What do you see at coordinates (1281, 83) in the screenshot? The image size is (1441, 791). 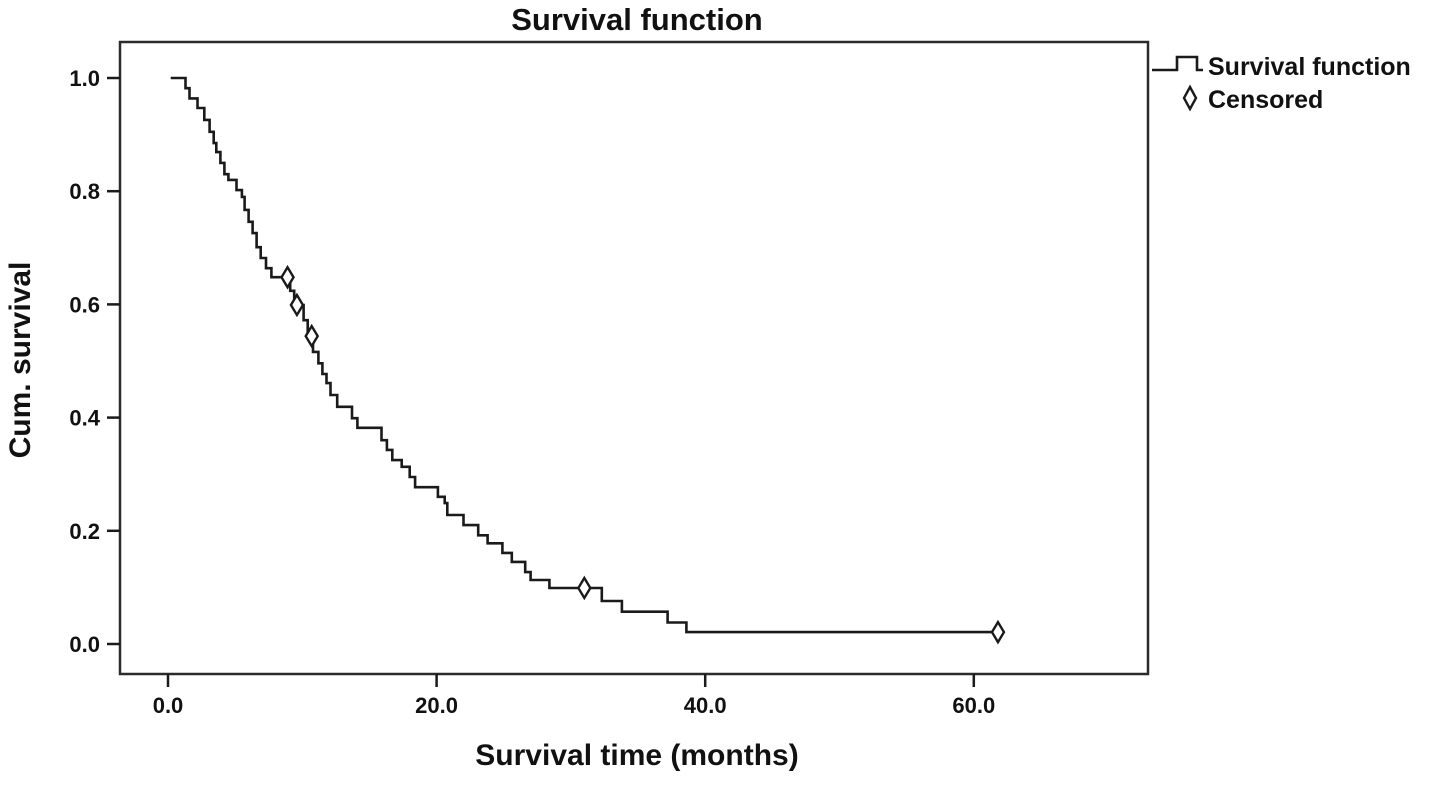 I see `legend: Survival function Censored` at bounding box center [1281, 83].